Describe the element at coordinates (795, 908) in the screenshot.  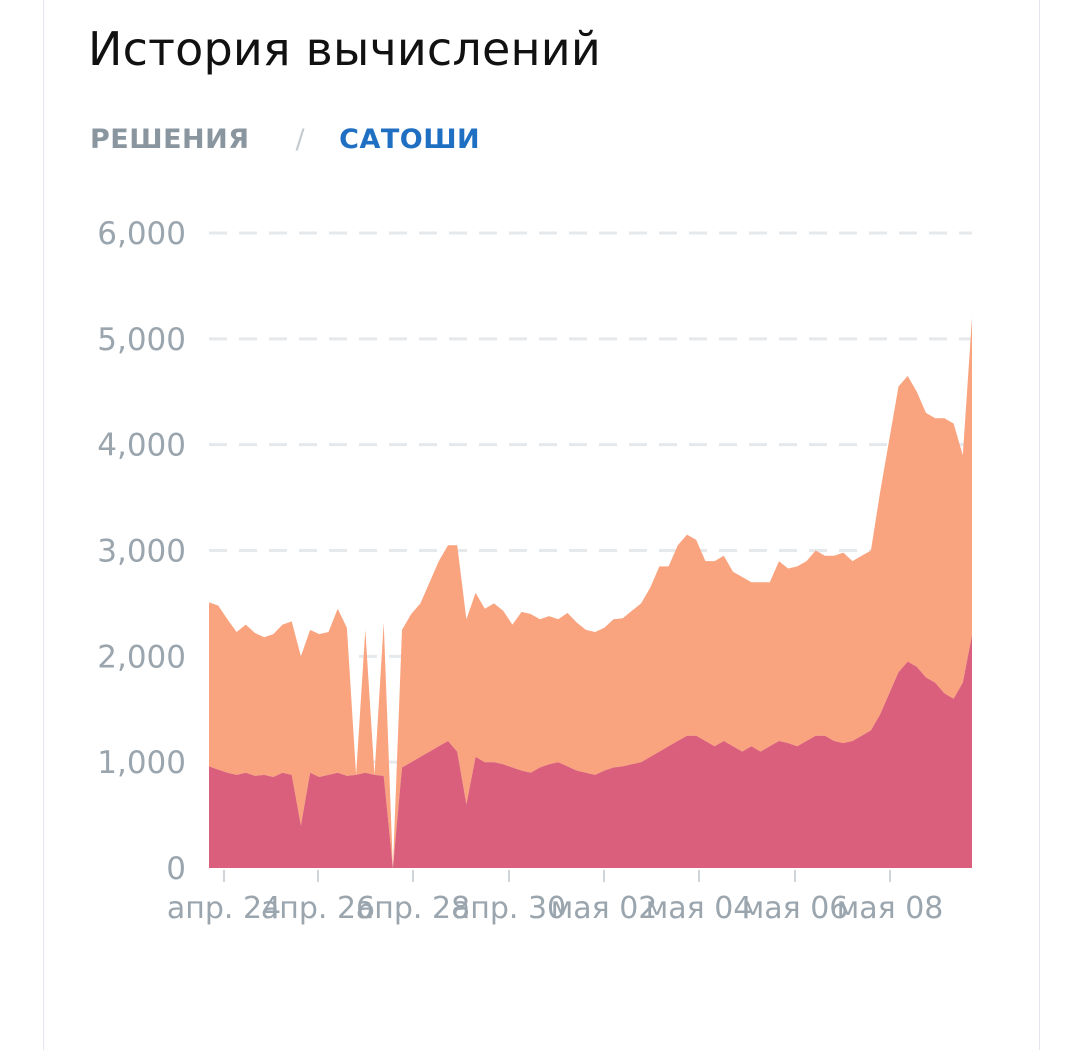
I see `x-tick-label: мая 06` at that location.